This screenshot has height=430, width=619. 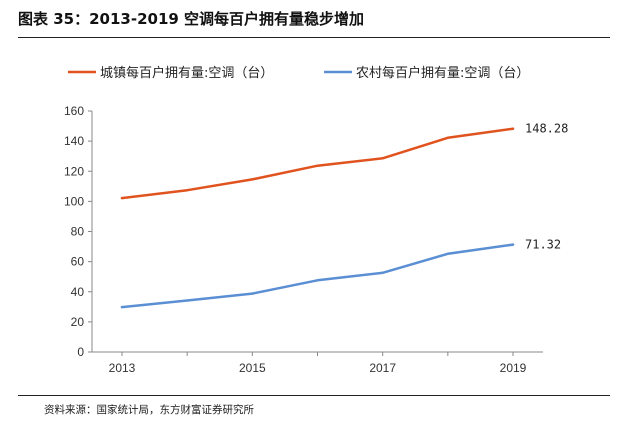 What do you see at coordinates (78, 292) in the screenshot?
I see `y-tick-label: 40` at bounding box center [78, 292].